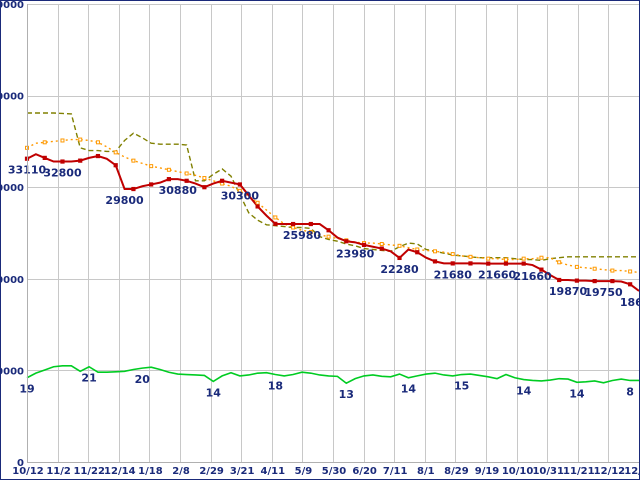  I want to click on y-axis-tick-labels: 50000 40000 30000 20000 10000 0, so click(12, 234).